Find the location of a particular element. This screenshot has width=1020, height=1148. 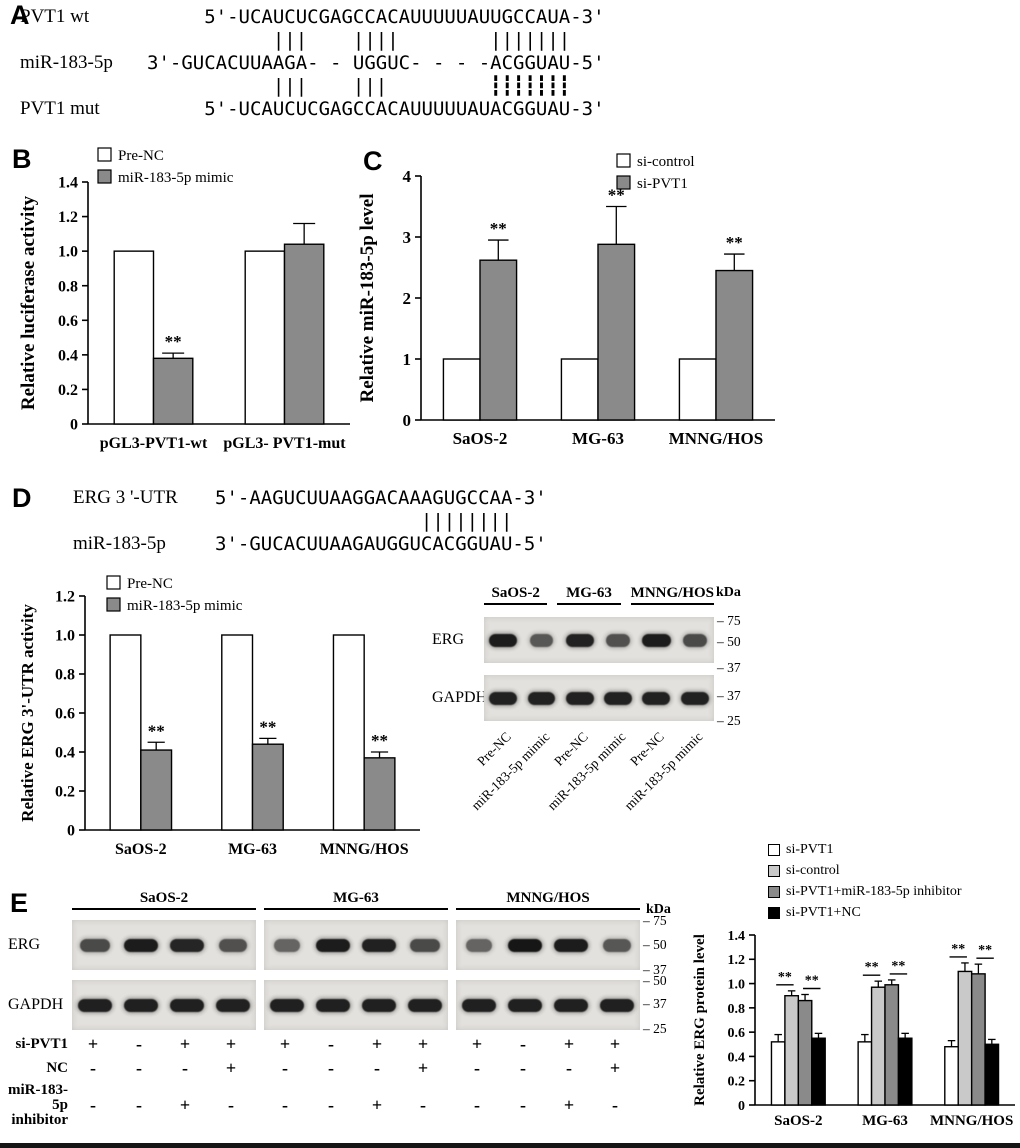

svg-text: pGL3-PVT1-wt is located at coordinates (154, 443).